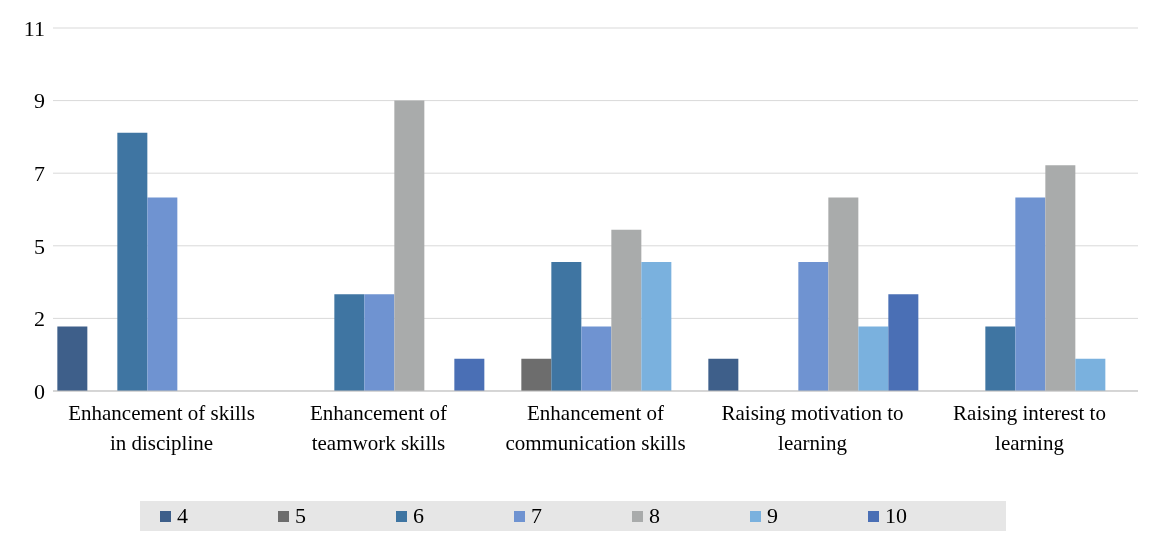 This screenshot has width=1156, height=539. What do you see at coordinates (896, 516) in the screenshot?
I see `legend-label: 10` at bounding box center [896, 516].